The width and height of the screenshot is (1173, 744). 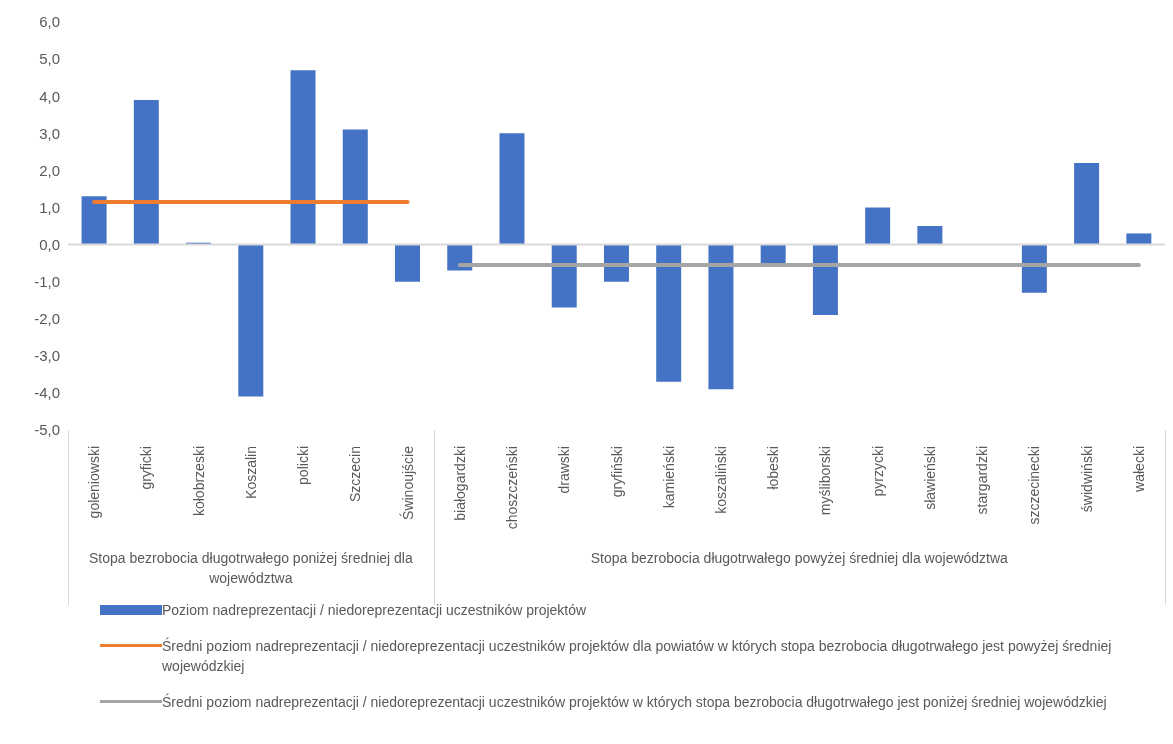 I want to click on y-tick-label: -1,0, so click(x=47, y=281).